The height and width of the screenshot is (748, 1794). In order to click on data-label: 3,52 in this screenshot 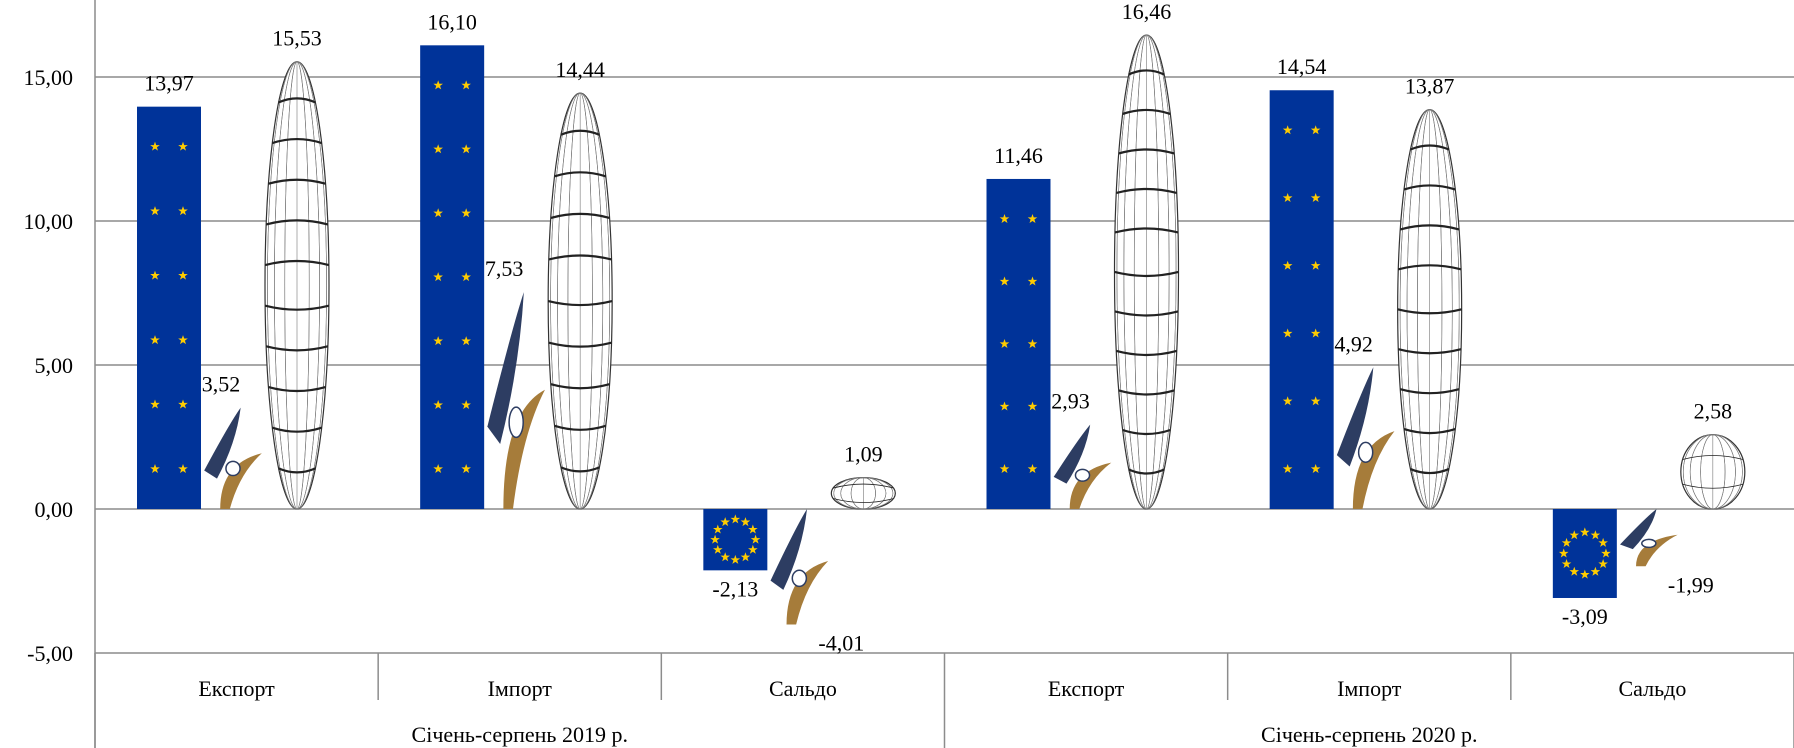, I will do `click(221, 384)`.